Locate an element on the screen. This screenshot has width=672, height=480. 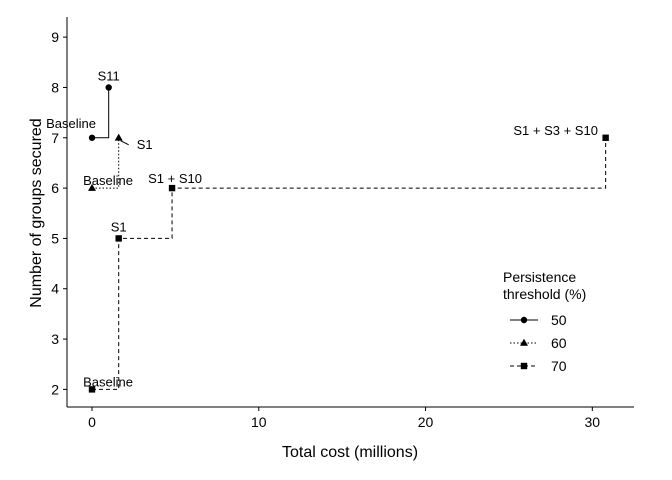
y-tick-label: 4 is located at coordinates (55, 289).